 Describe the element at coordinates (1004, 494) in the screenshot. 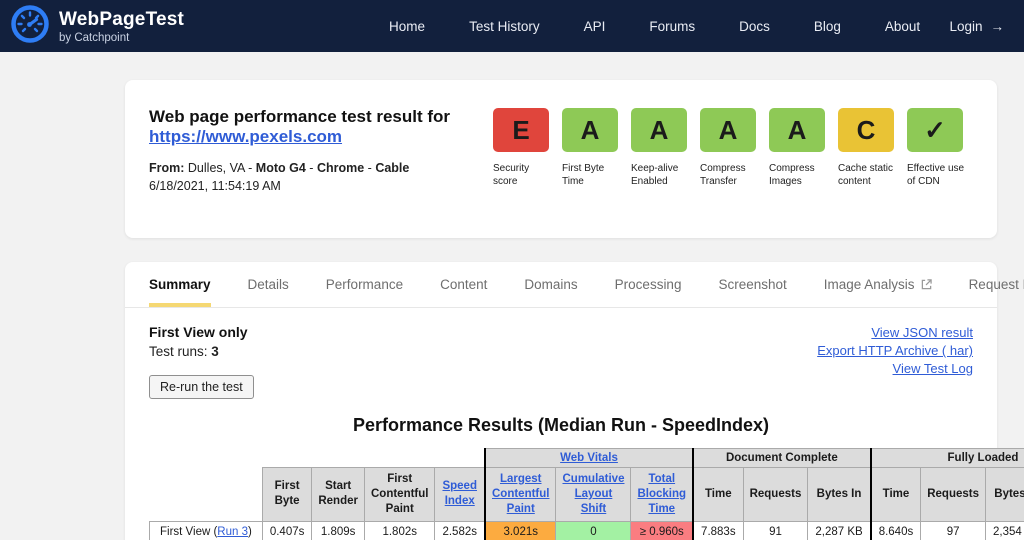

I see `col-full-bytes-in: Bytes In` at that location.